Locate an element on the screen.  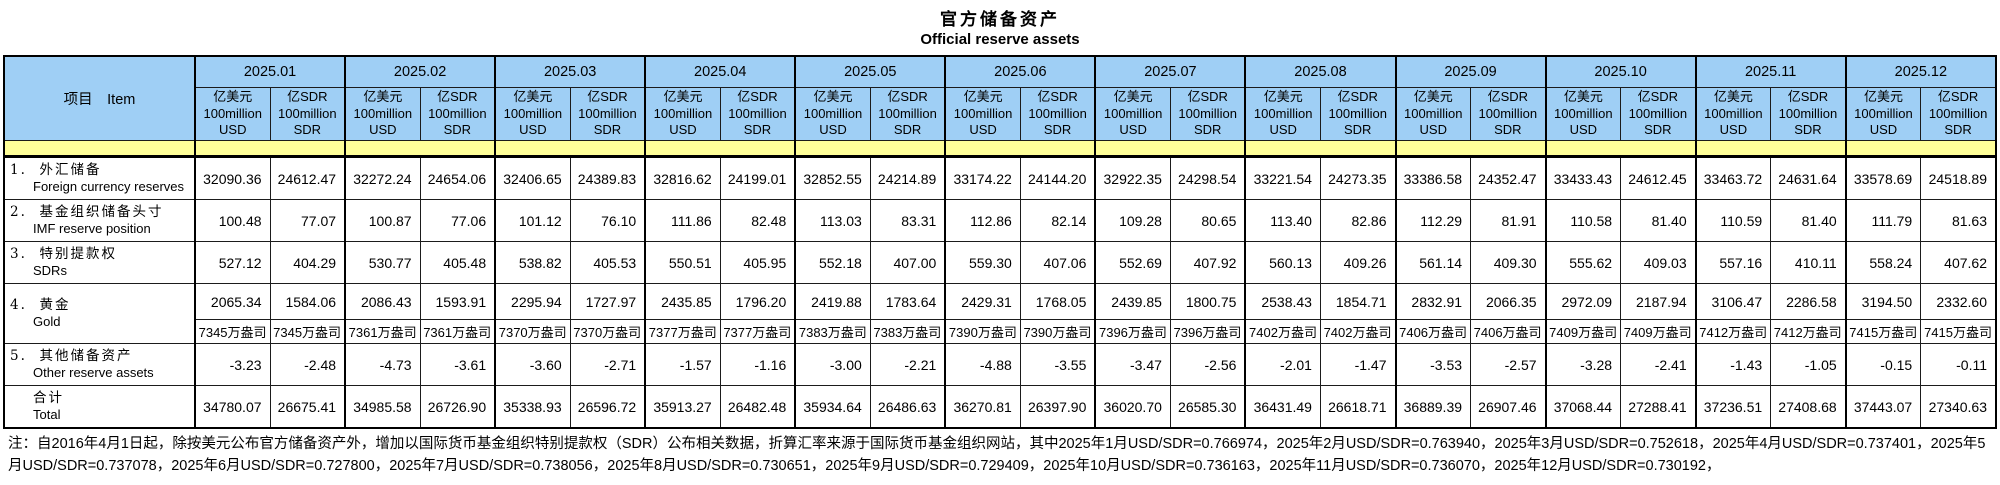
value-cell-sdr: 7390万盎司 is located at coordinates (1057, 331).